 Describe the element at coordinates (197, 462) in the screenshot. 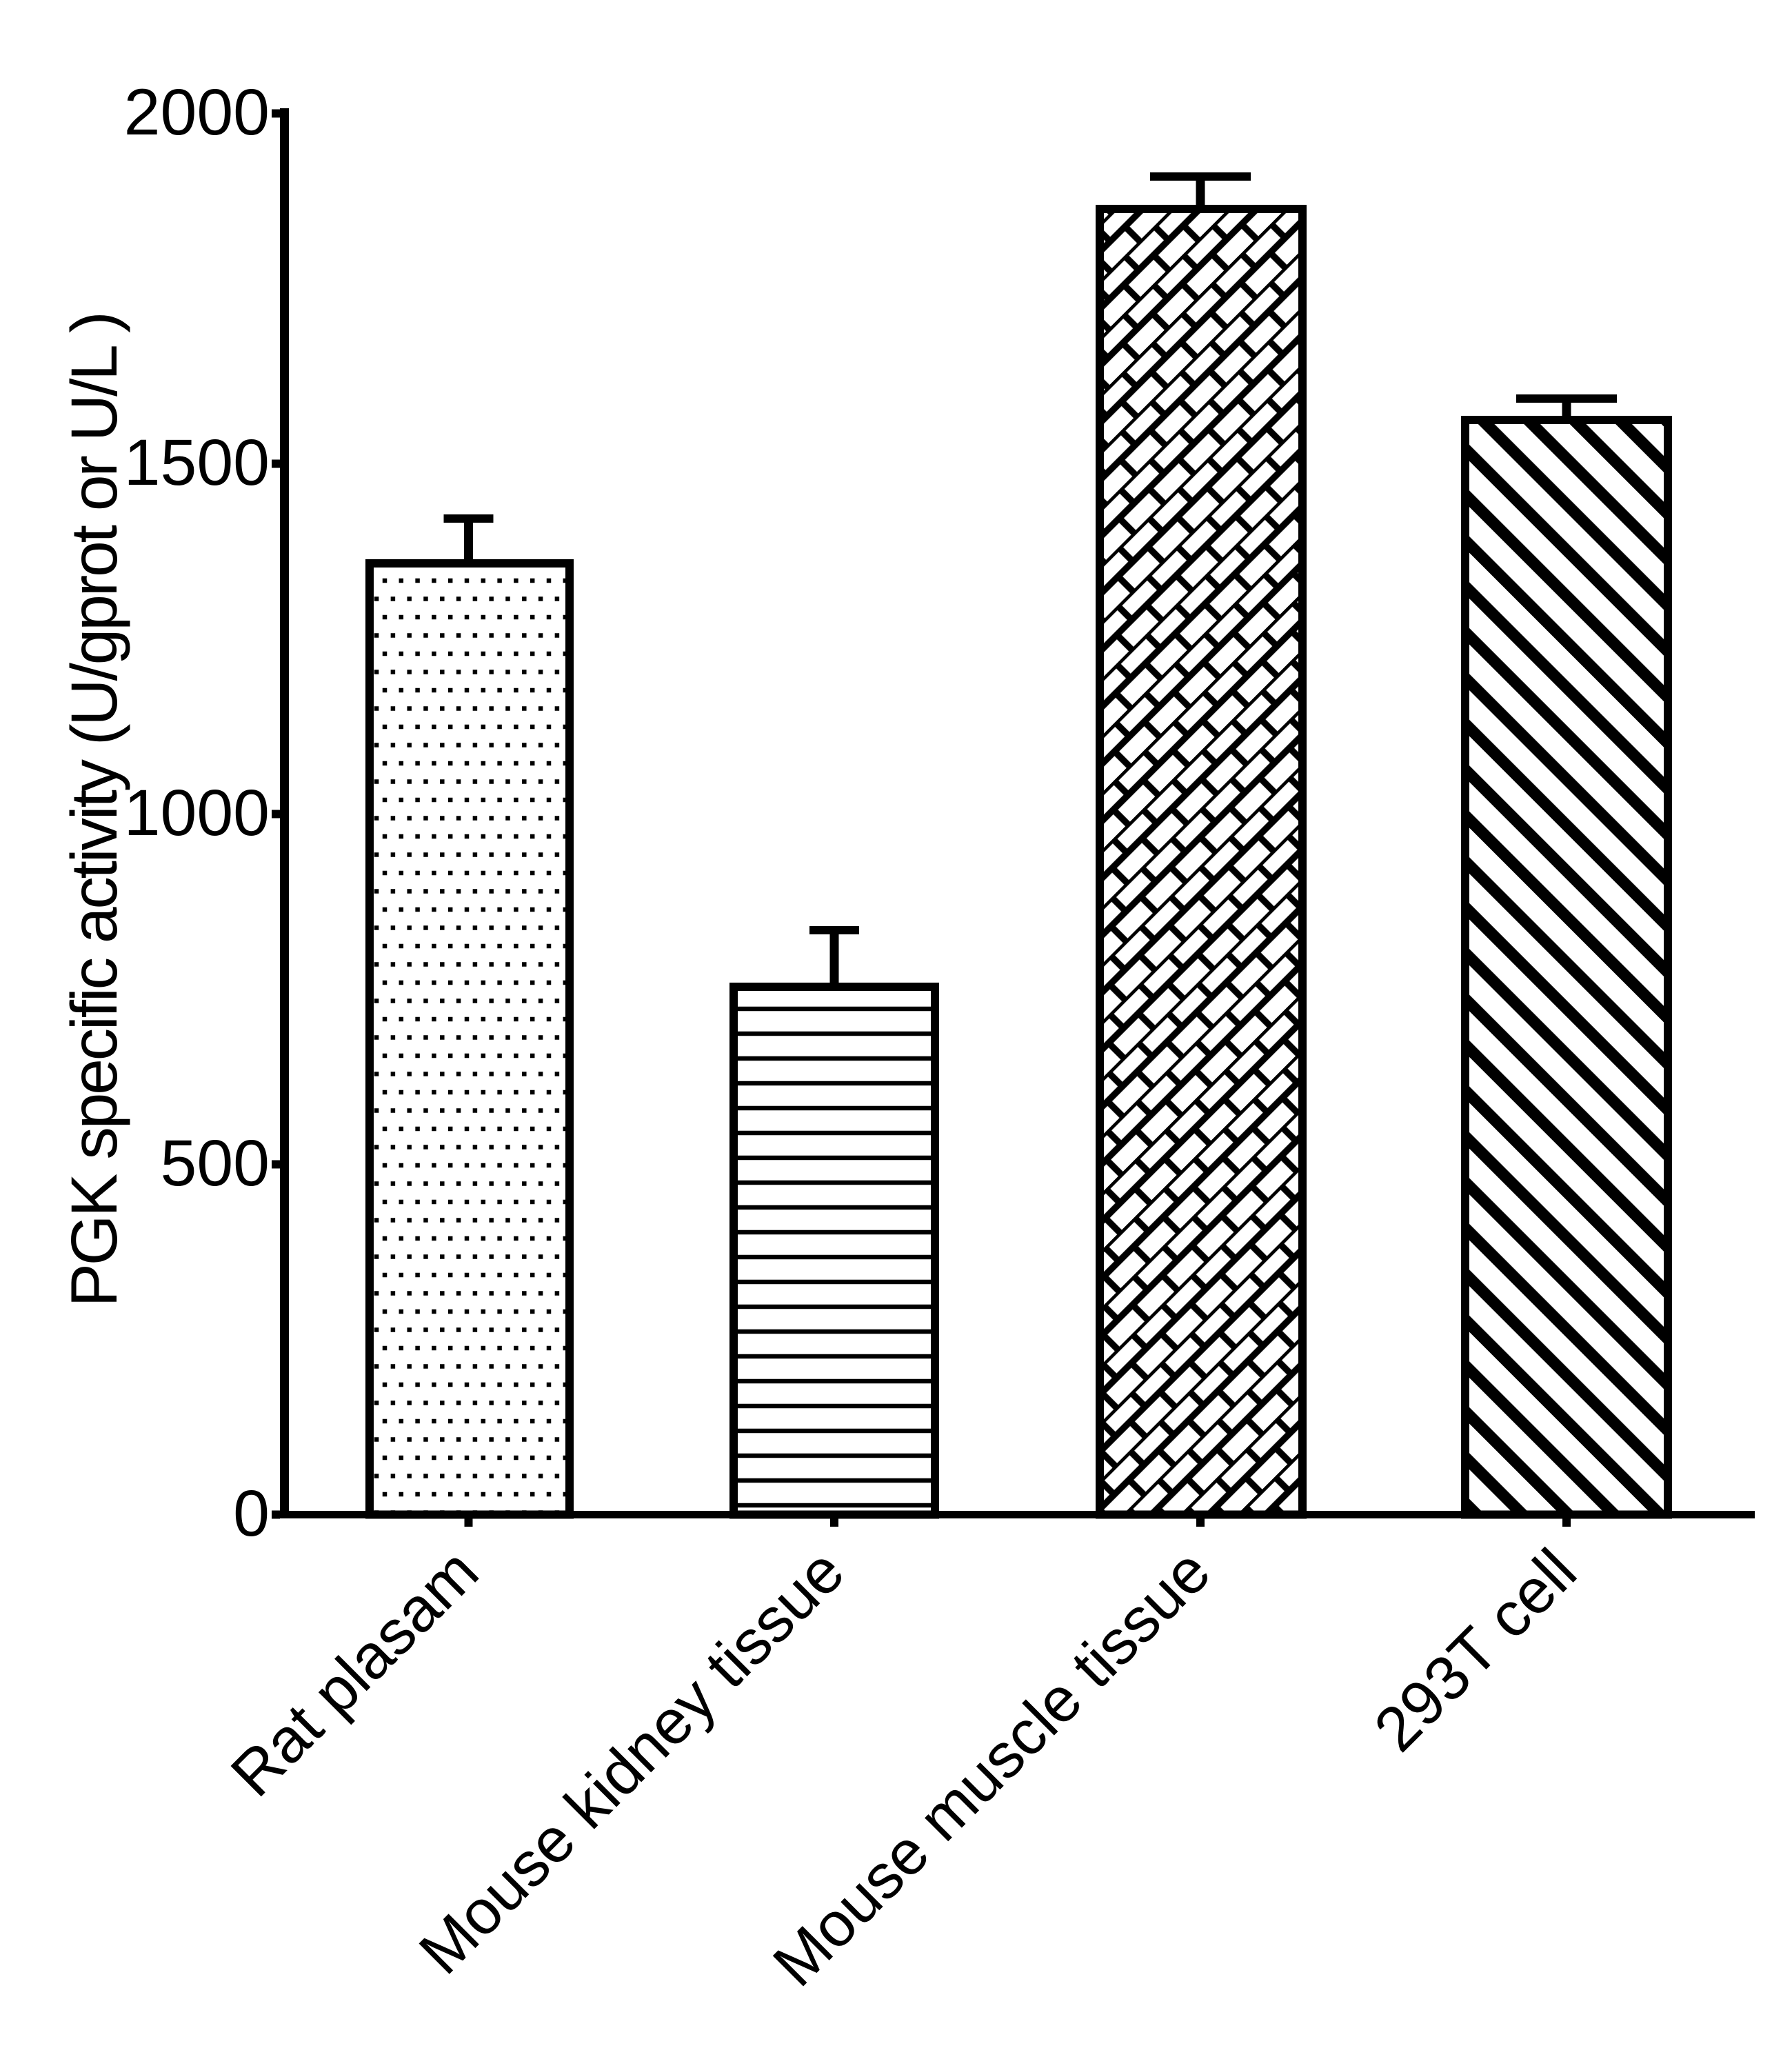

I see `svg-text: 1500` at that location.